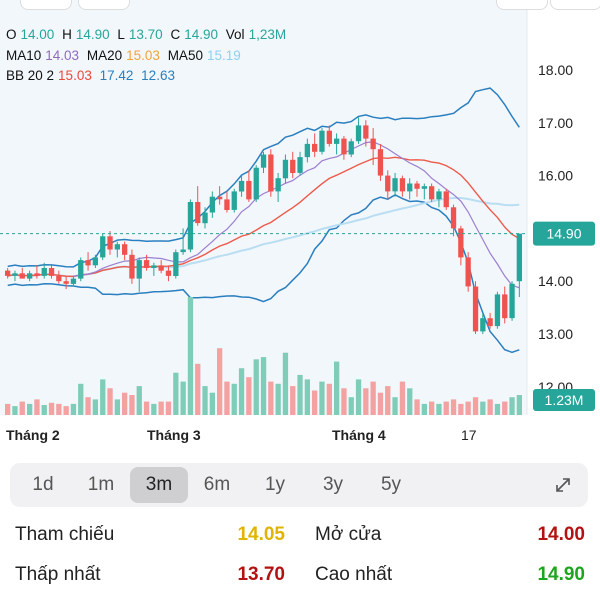 Image resolution: width=600 pixels, height=600 pixels. What do you see at coordinates (150, 535) in the screenshot?
I see `reference-price: Tham chiếu 14.05` at bounding box center [150, 535].